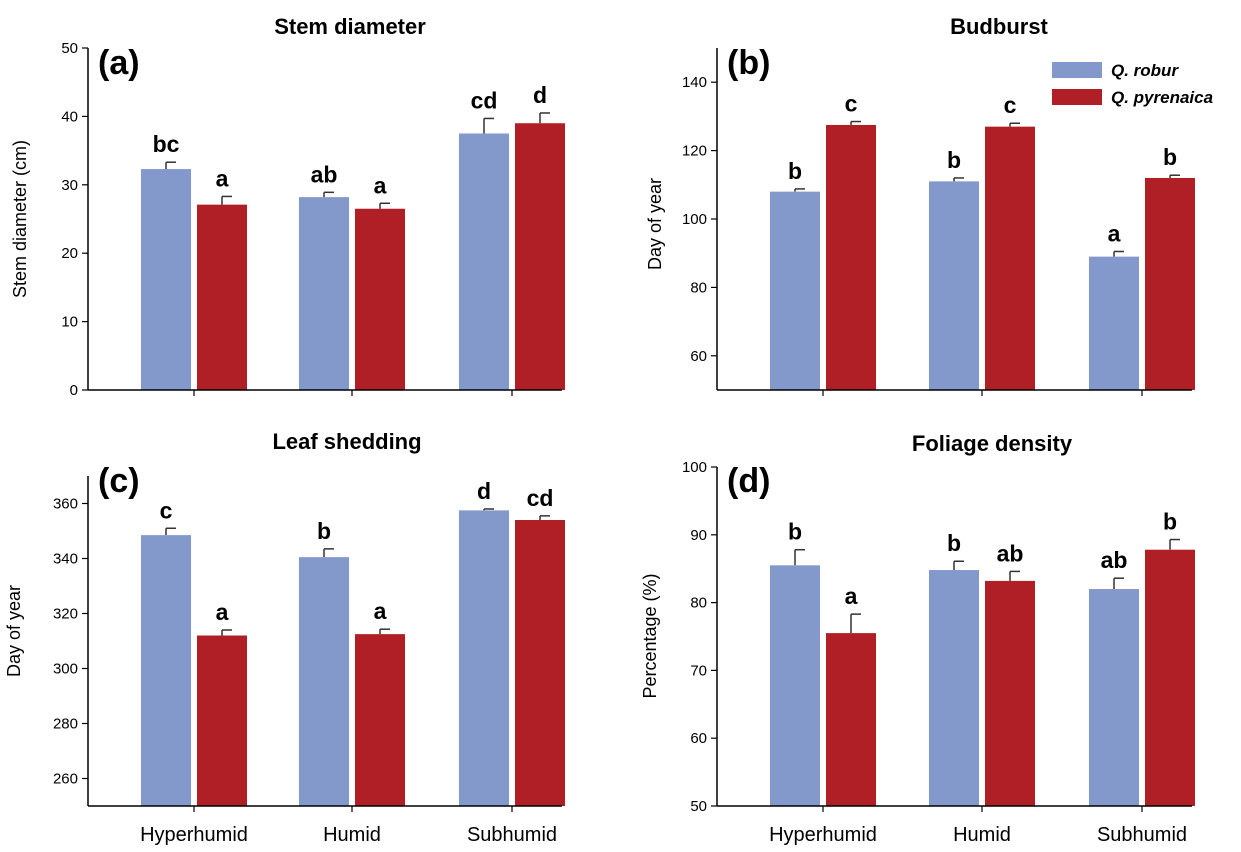 The width and height of the screenshot is (1241, 852). Describe the element at coordinates (350, 26) in the screenshot. I see `chart-title: Stem diameter` at that location.